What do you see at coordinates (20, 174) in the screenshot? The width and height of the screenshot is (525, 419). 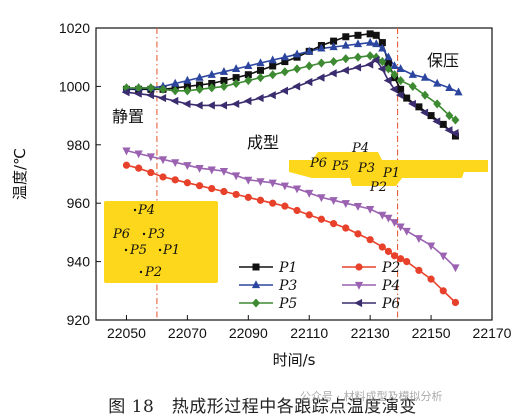 I see `y-axis-title: 温度/℃` at bounding box center [20, 174].